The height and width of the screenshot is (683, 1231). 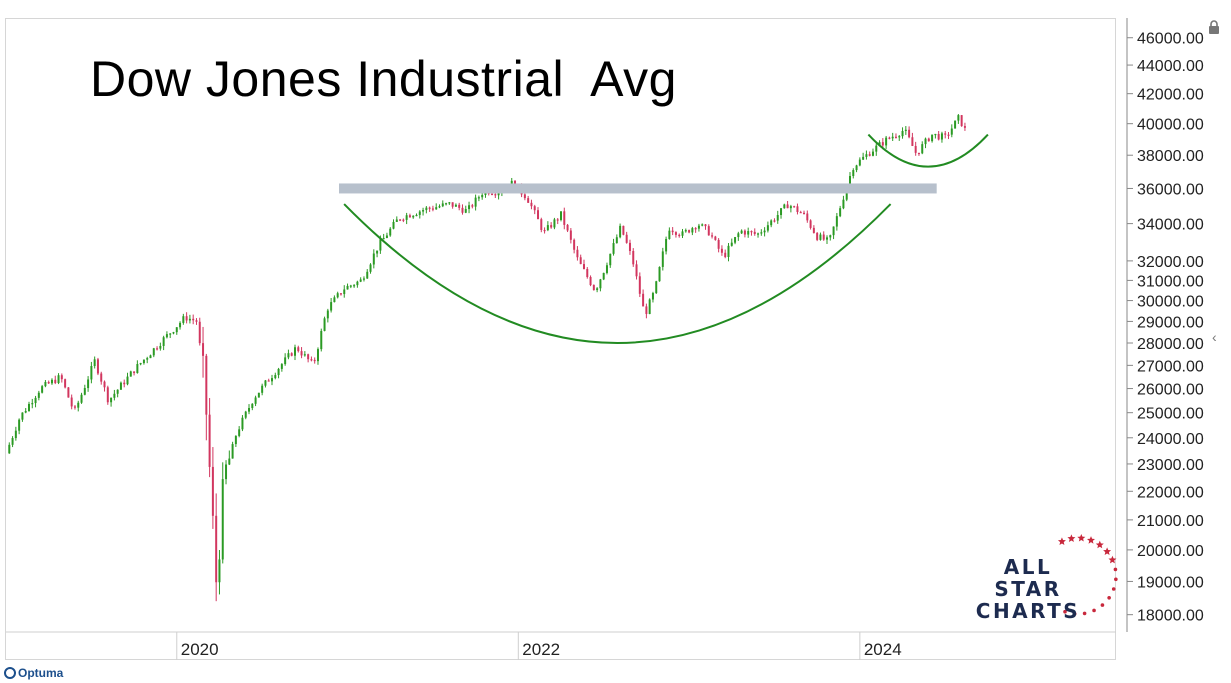 I want to click on y-tick-label: 27000.00, so click(x=1170, y=366).